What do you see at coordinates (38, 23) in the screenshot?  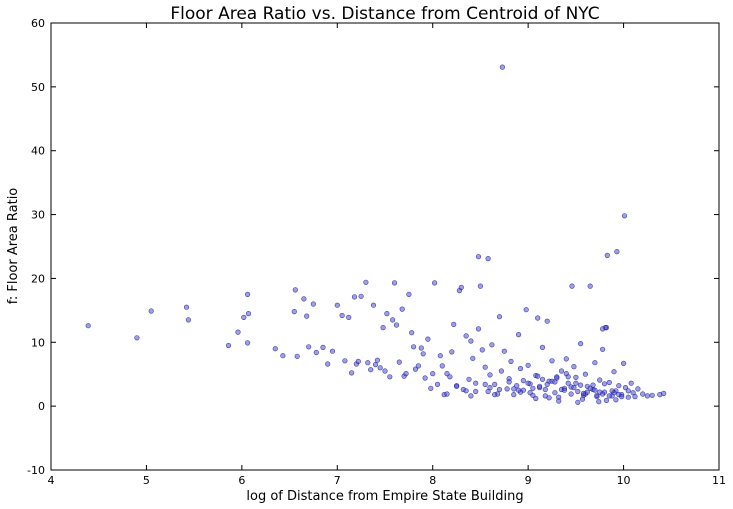 I see `y-tick-label: 60` at bounding box center [38, 23].